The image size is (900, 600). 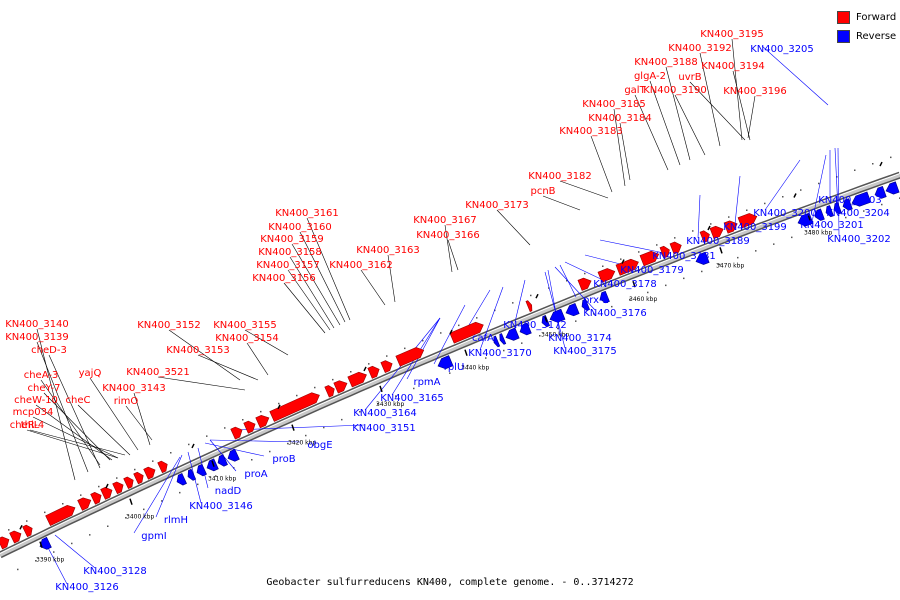 I want to click on forward-gene-label: KN400_3521, so click(x=158, y=372).